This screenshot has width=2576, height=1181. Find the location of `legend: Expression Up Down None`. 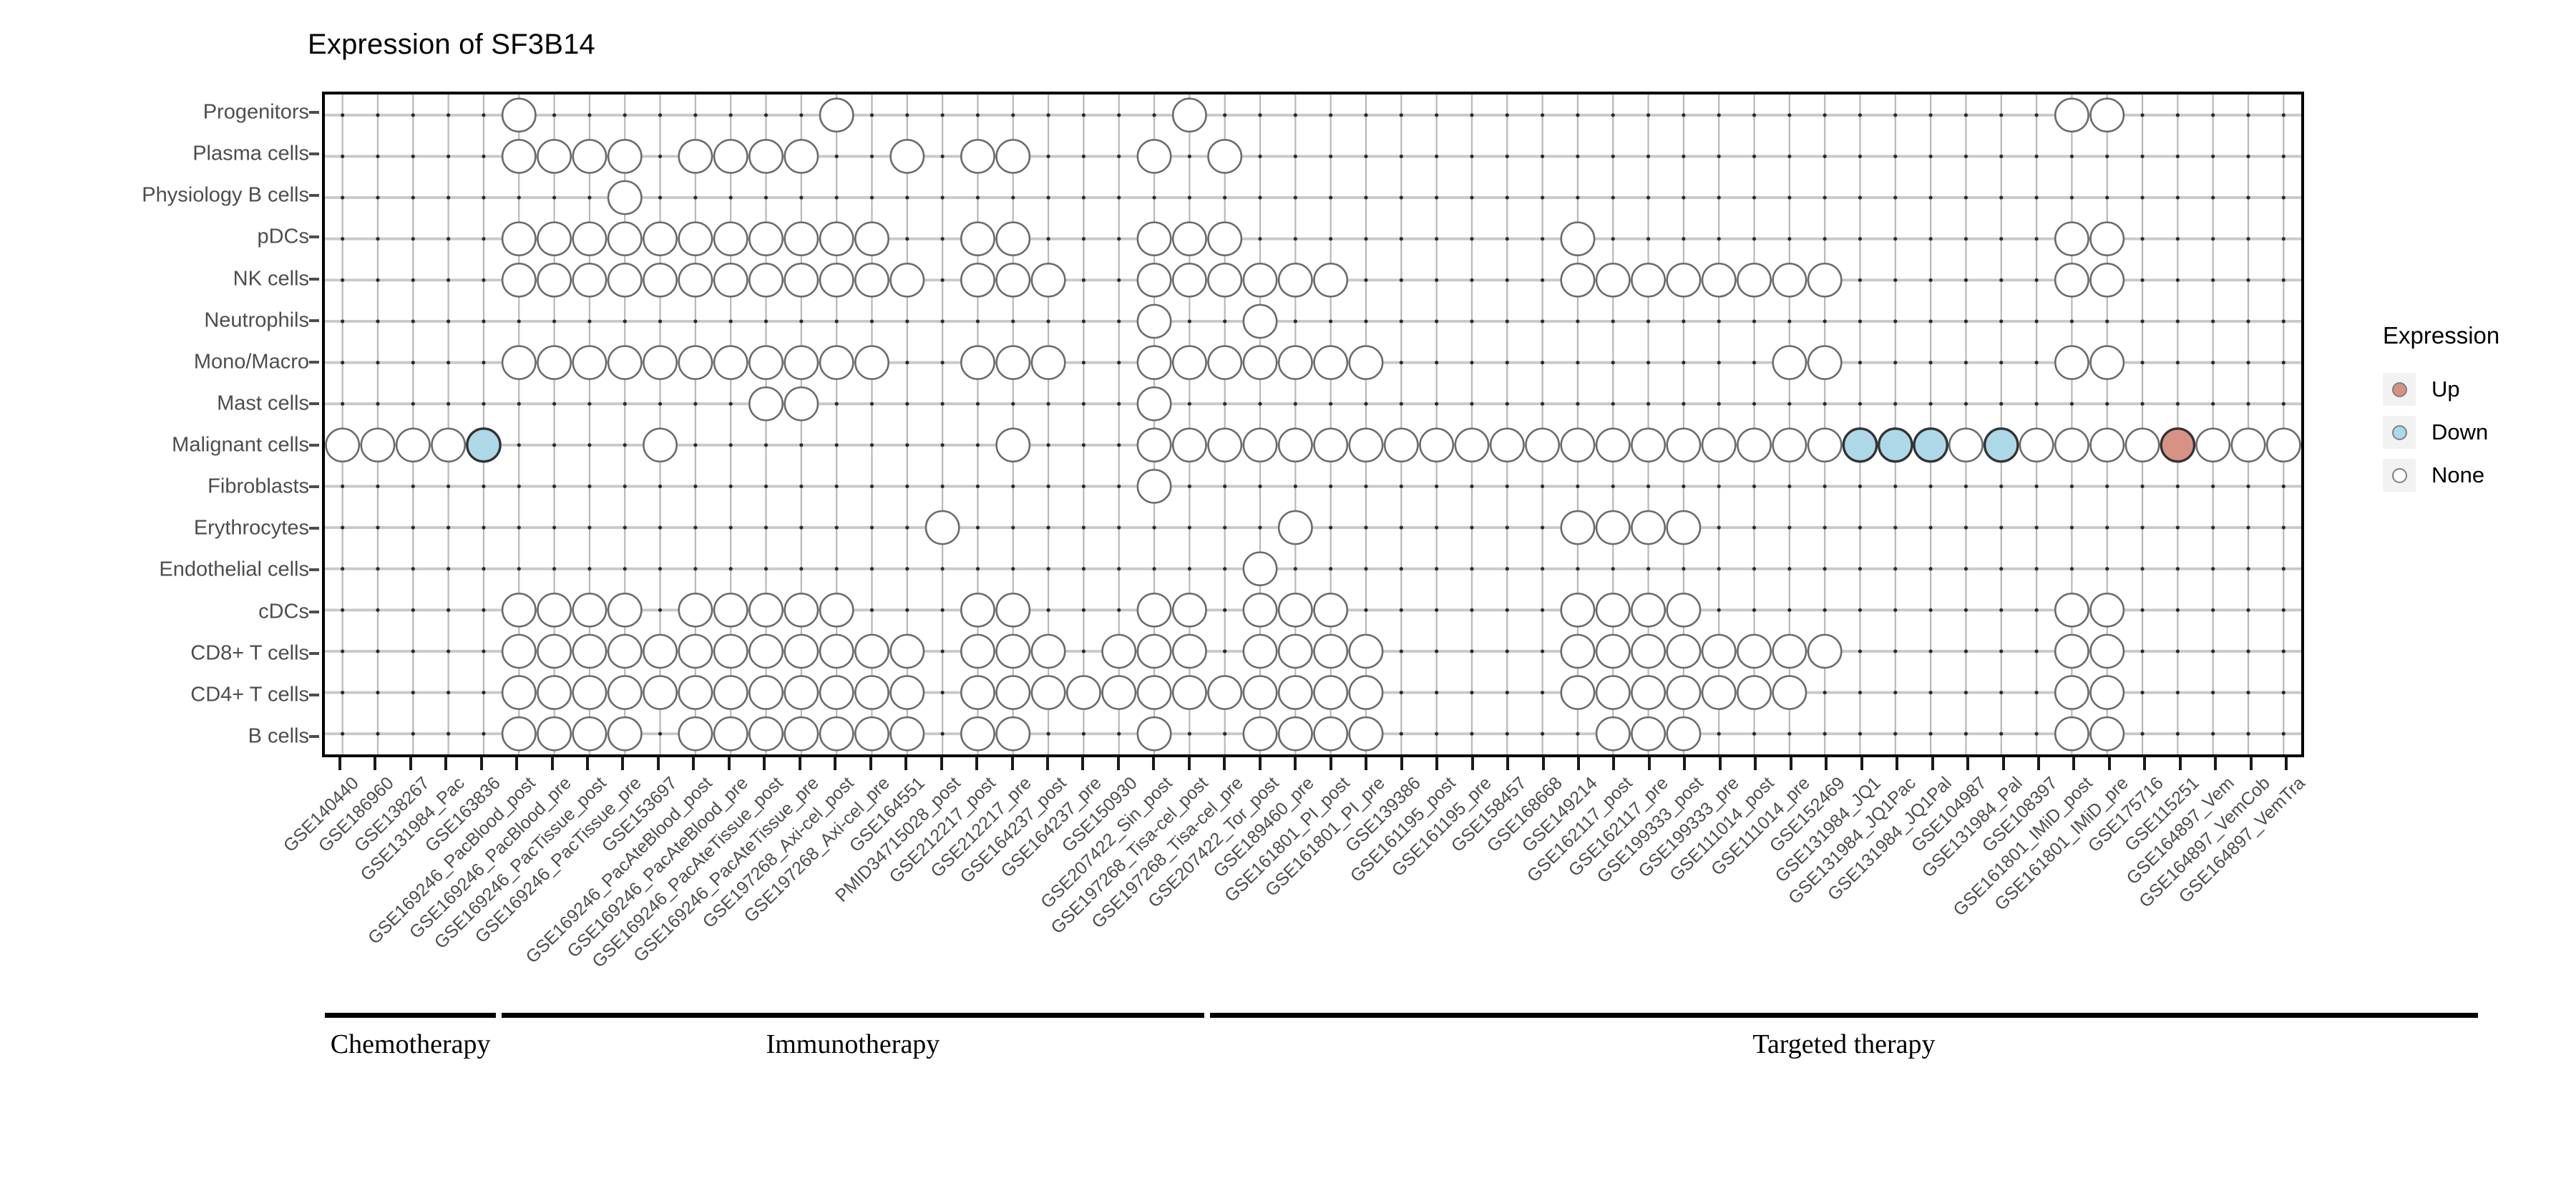

legend: Expression Up Down None is located at coordinates (2476, 409).